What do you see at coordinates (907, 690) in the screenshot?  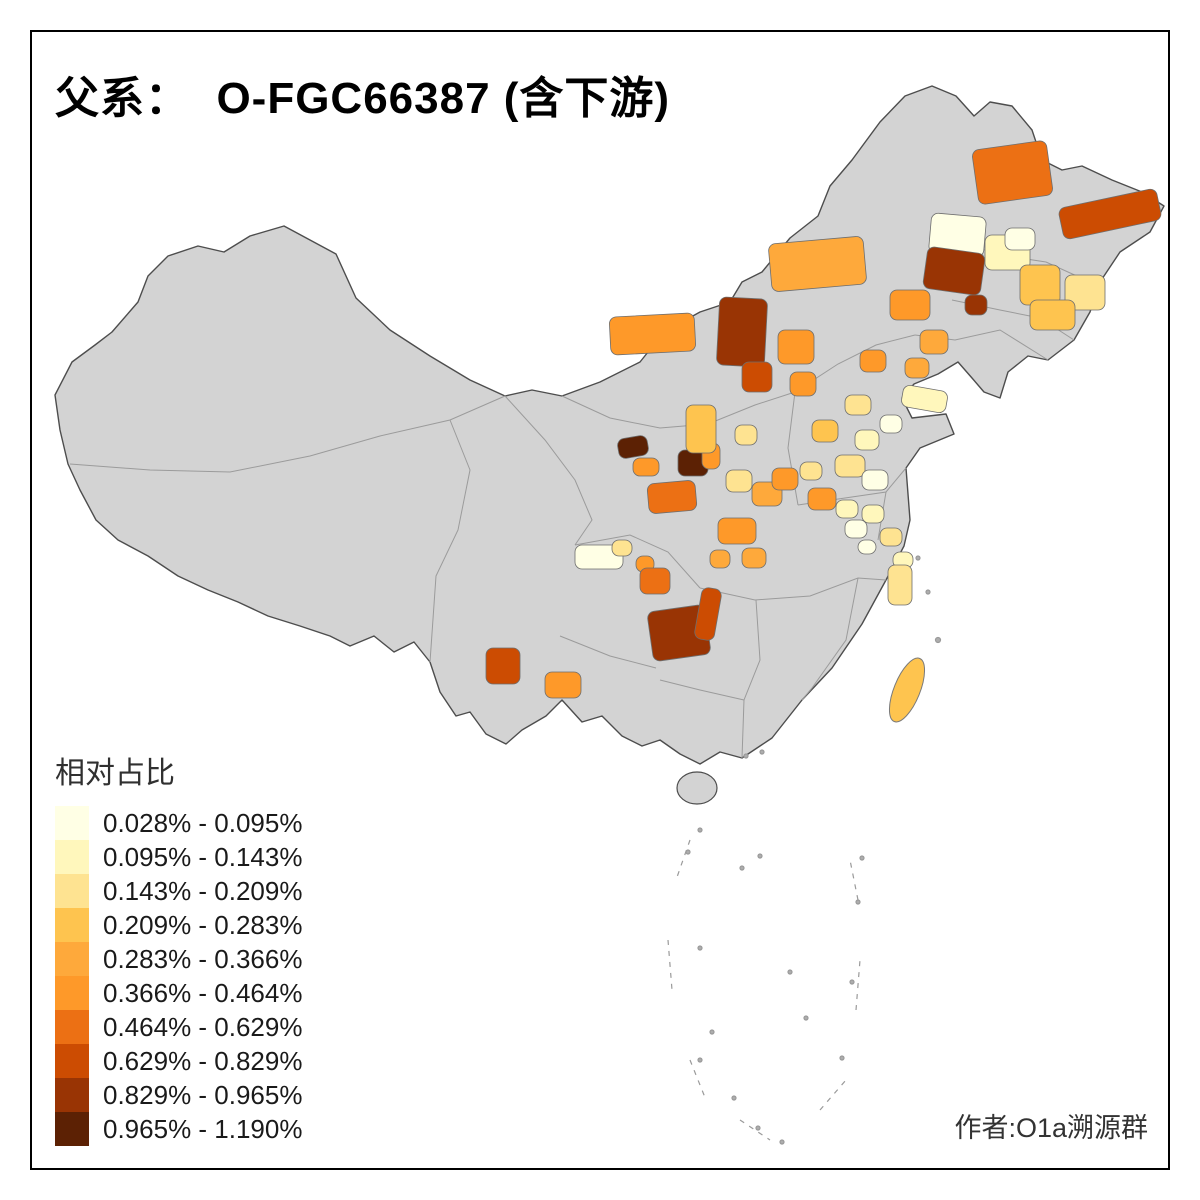 I see `taiwan-island` at bounding box center [907, 690].